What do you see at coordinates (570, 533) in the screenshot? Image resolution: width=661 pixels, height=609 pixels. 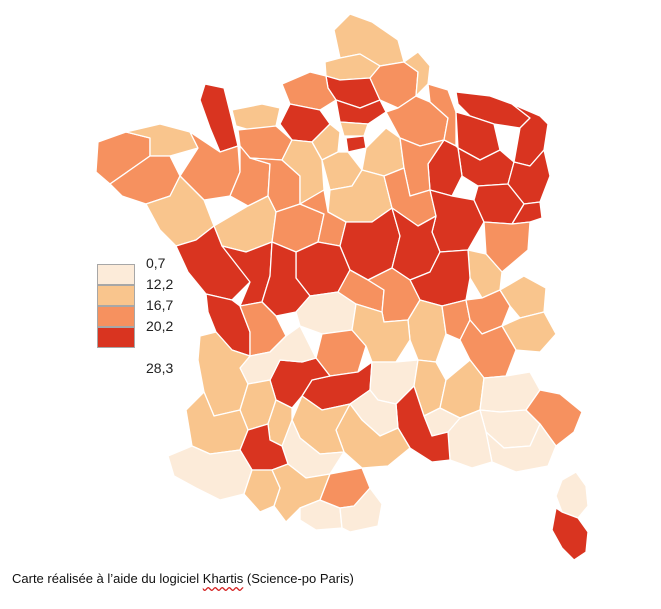 I see `dept-2a-corse-du-sud` at bounding box center [570, 533].